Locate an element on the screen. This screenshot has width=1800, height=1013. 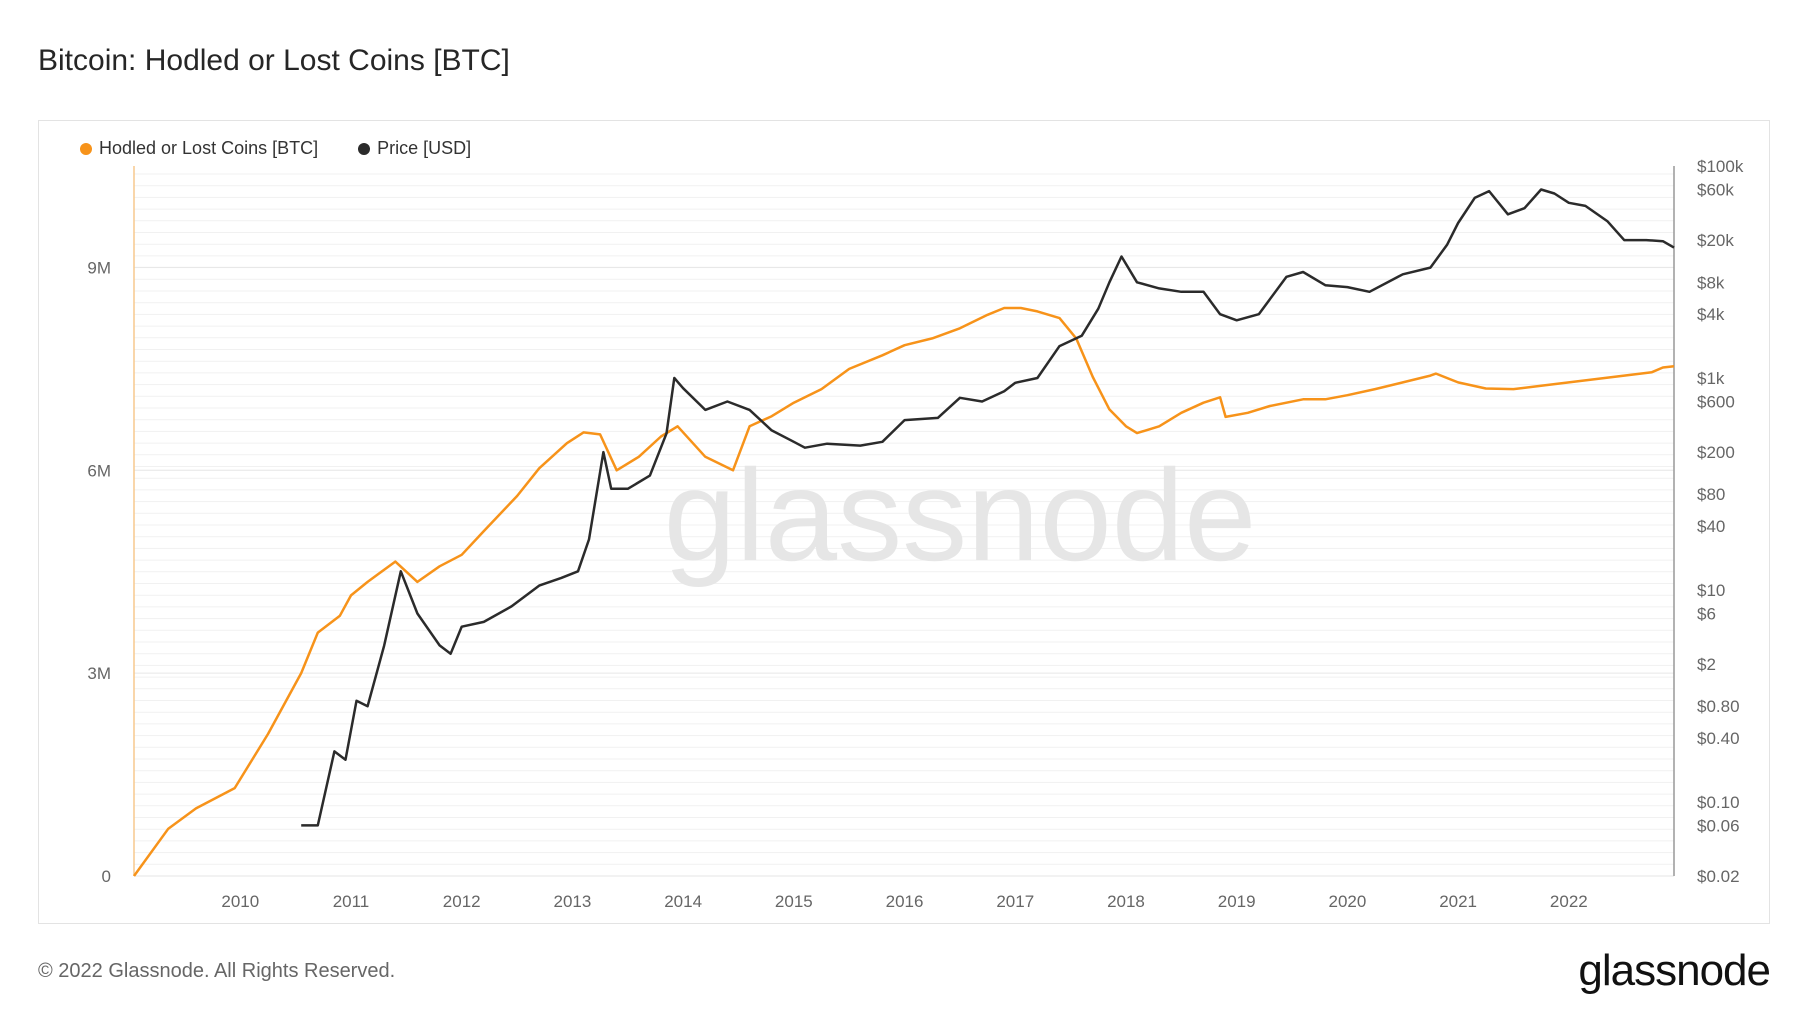
x-tick-label: 2012 is located at coordinates (462, 901).